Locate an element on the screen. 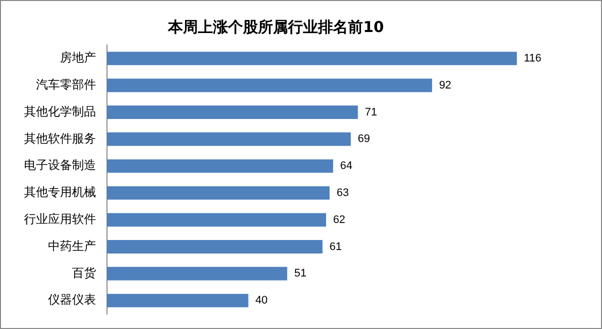 This screenshot has width=602, height=329. y-tick-label: 百货 is located at coordinates (84, 273).